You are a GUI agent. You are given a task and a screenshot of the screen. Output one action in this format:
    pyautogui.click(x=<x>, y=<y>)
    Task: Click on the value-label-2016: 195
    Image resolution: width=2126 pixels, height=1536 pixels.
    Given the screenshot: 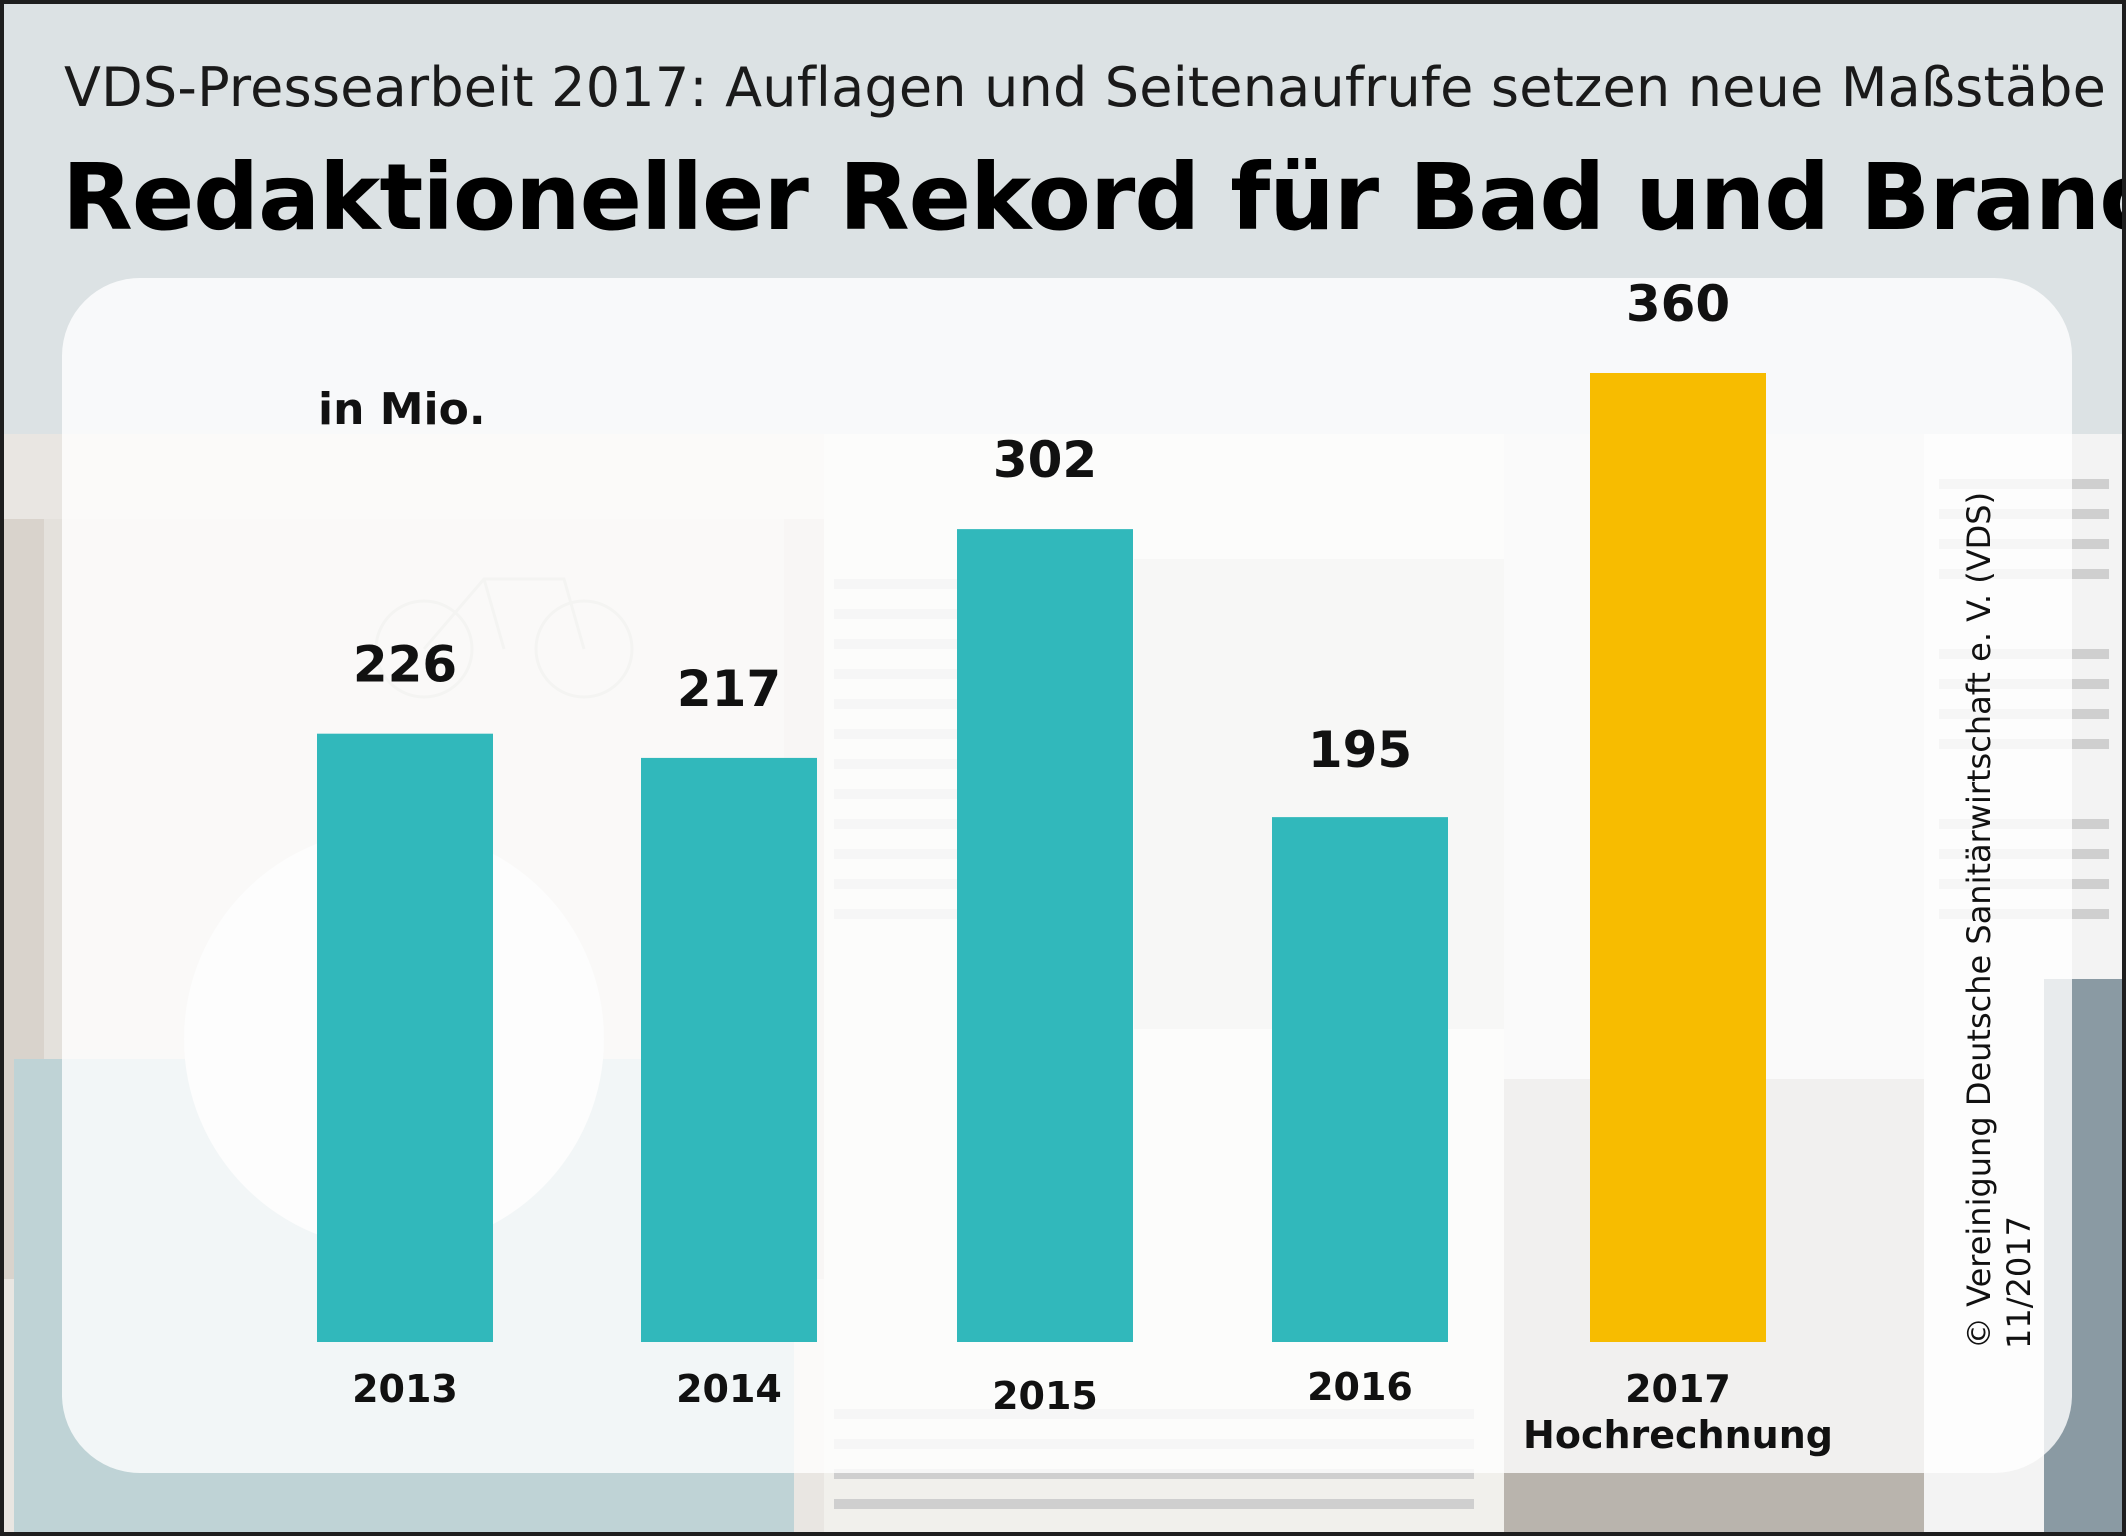 What is the action you would take?
    pyautogui.click(x=1360, y=750)
    